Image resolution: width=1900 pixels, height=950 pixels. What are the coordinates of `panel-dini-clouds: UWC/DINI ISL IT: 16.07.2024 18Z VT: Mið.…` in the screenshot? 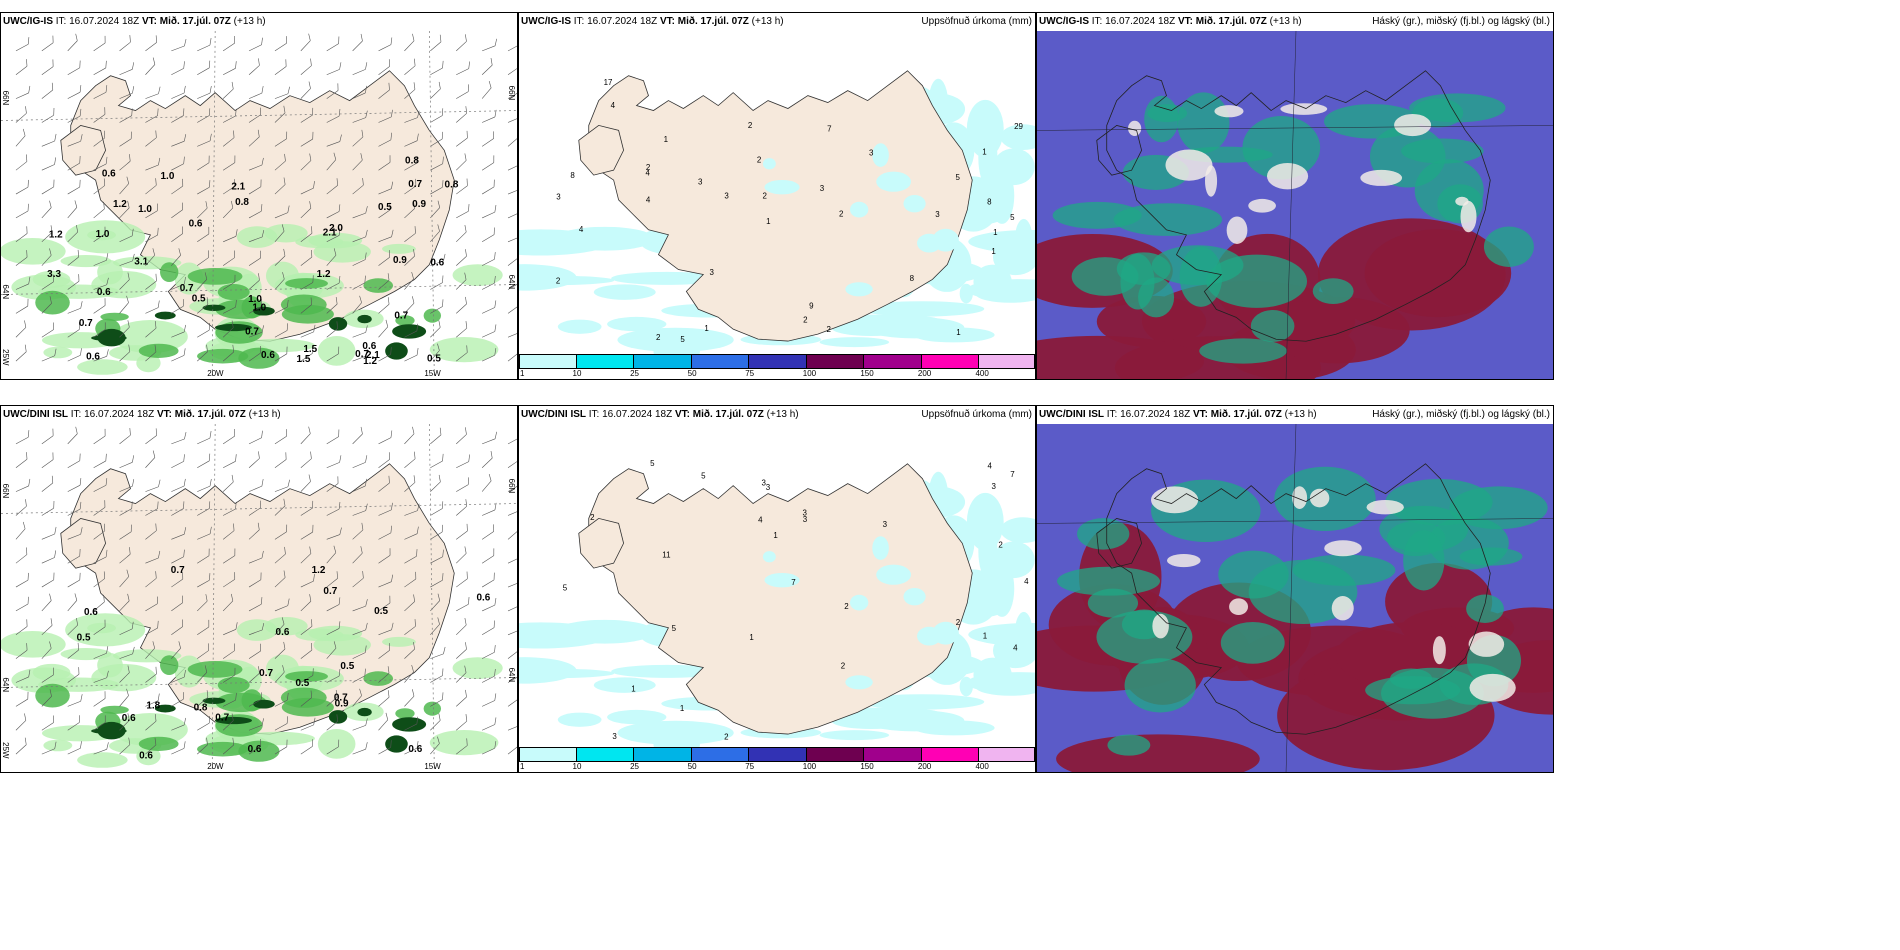 It's located at (1295, 589).